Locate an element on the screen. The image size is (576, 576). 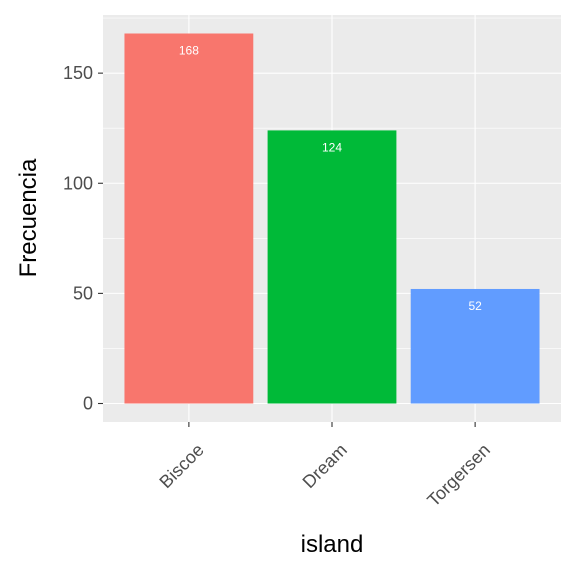
y-tick-label: 150 is located at coordinates (78, 73).